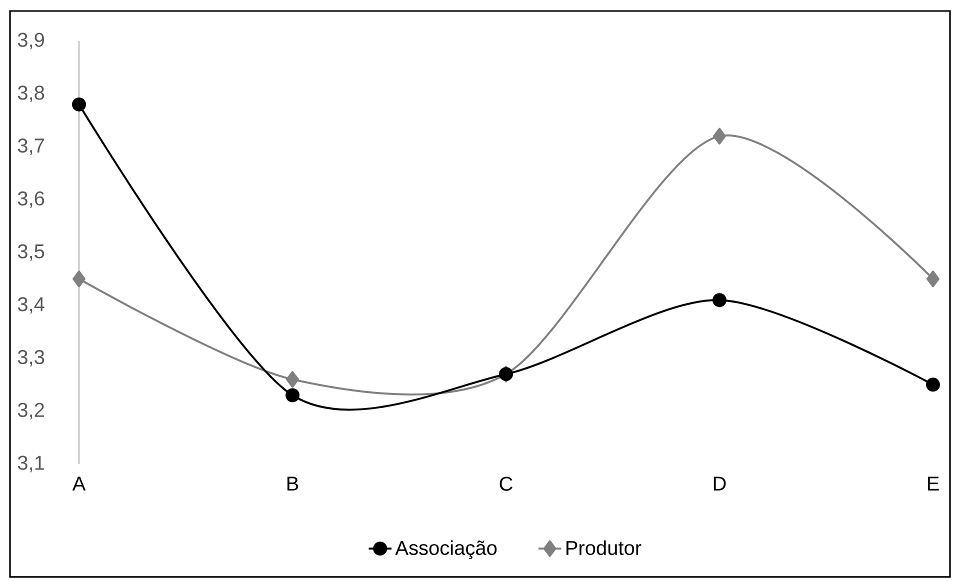  Describe the element at coordinates (79, 483) in the screenshot. I see `x-tick-label: A` at that location.